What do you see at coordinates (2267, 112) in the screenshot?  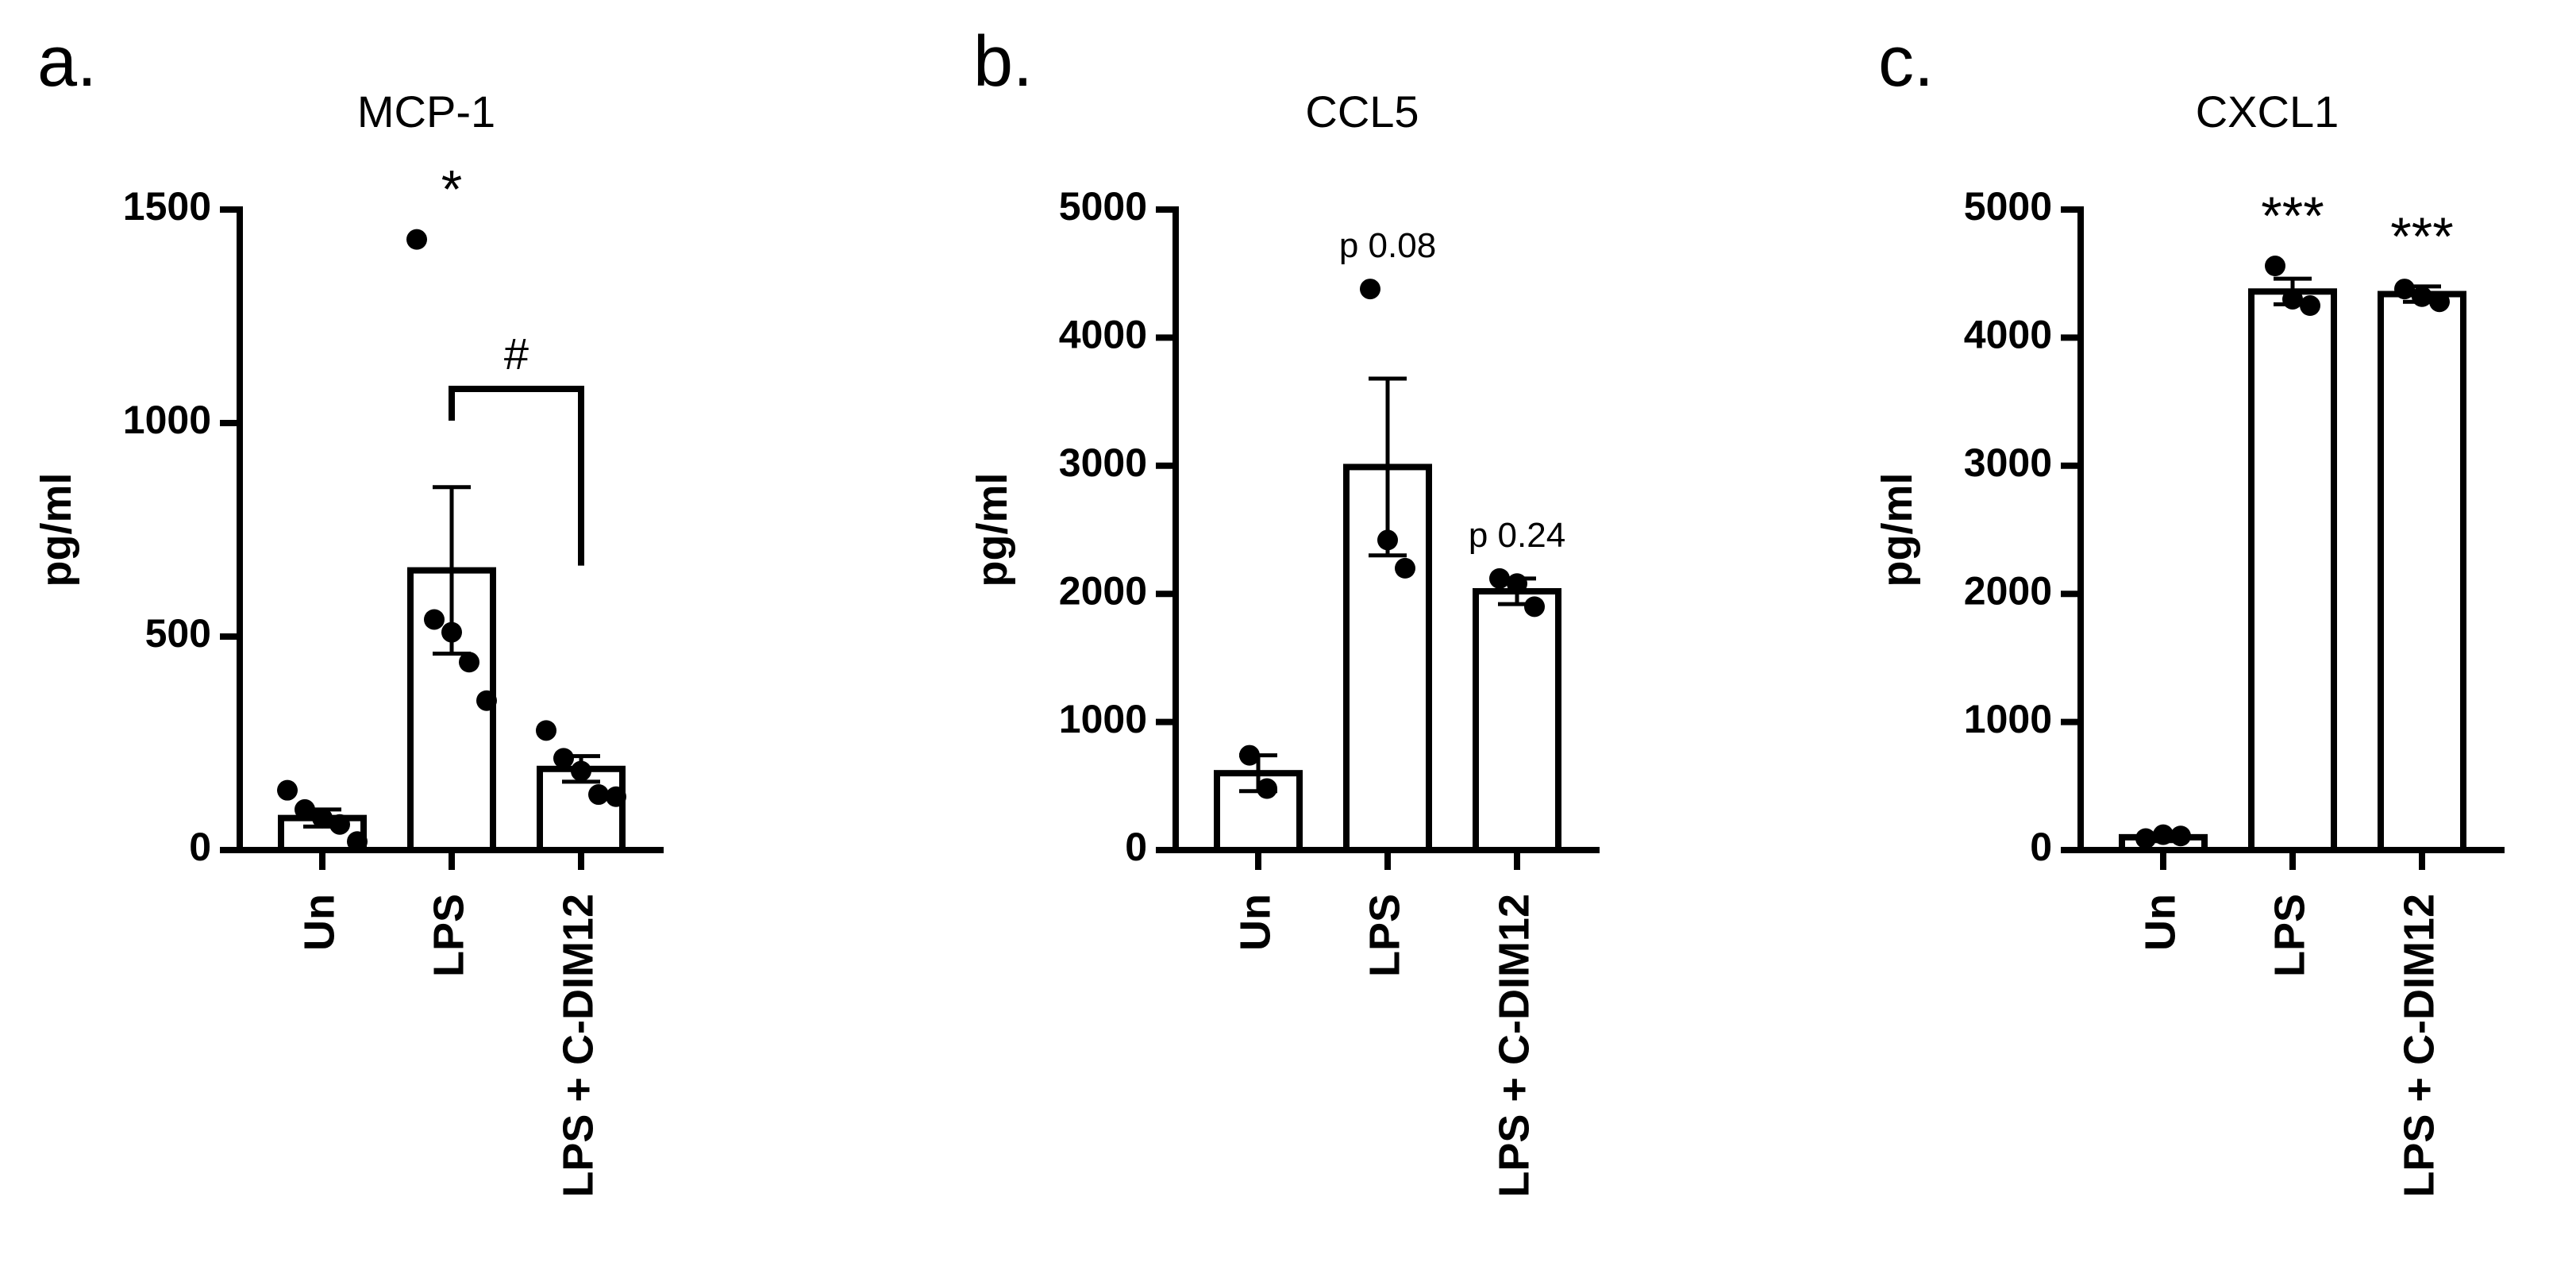 I see `chart-title: CXCL1` at bounding box center [2267, 112].